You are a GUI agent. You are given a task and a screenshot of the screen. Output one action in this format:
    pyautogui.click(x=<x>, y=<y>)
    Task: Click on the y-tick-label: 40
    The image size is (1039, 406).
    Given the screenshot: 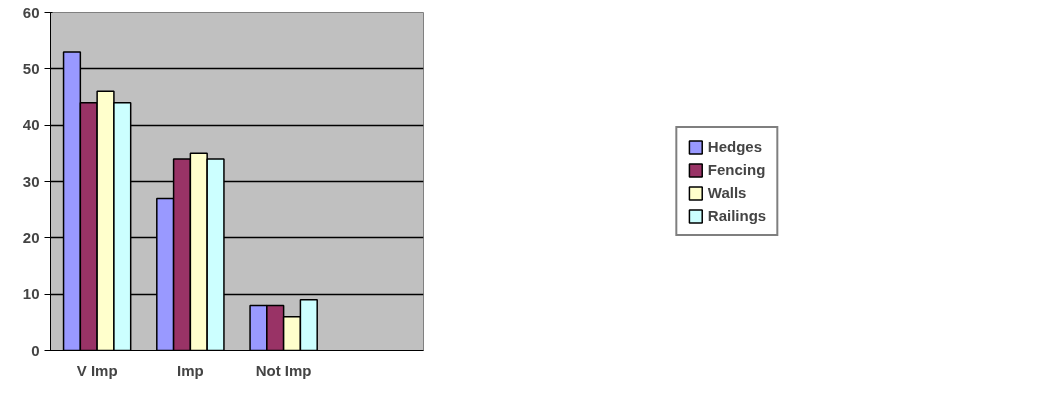 What is the action you would take?
    pyautogui.click(x=31, y=125)
    